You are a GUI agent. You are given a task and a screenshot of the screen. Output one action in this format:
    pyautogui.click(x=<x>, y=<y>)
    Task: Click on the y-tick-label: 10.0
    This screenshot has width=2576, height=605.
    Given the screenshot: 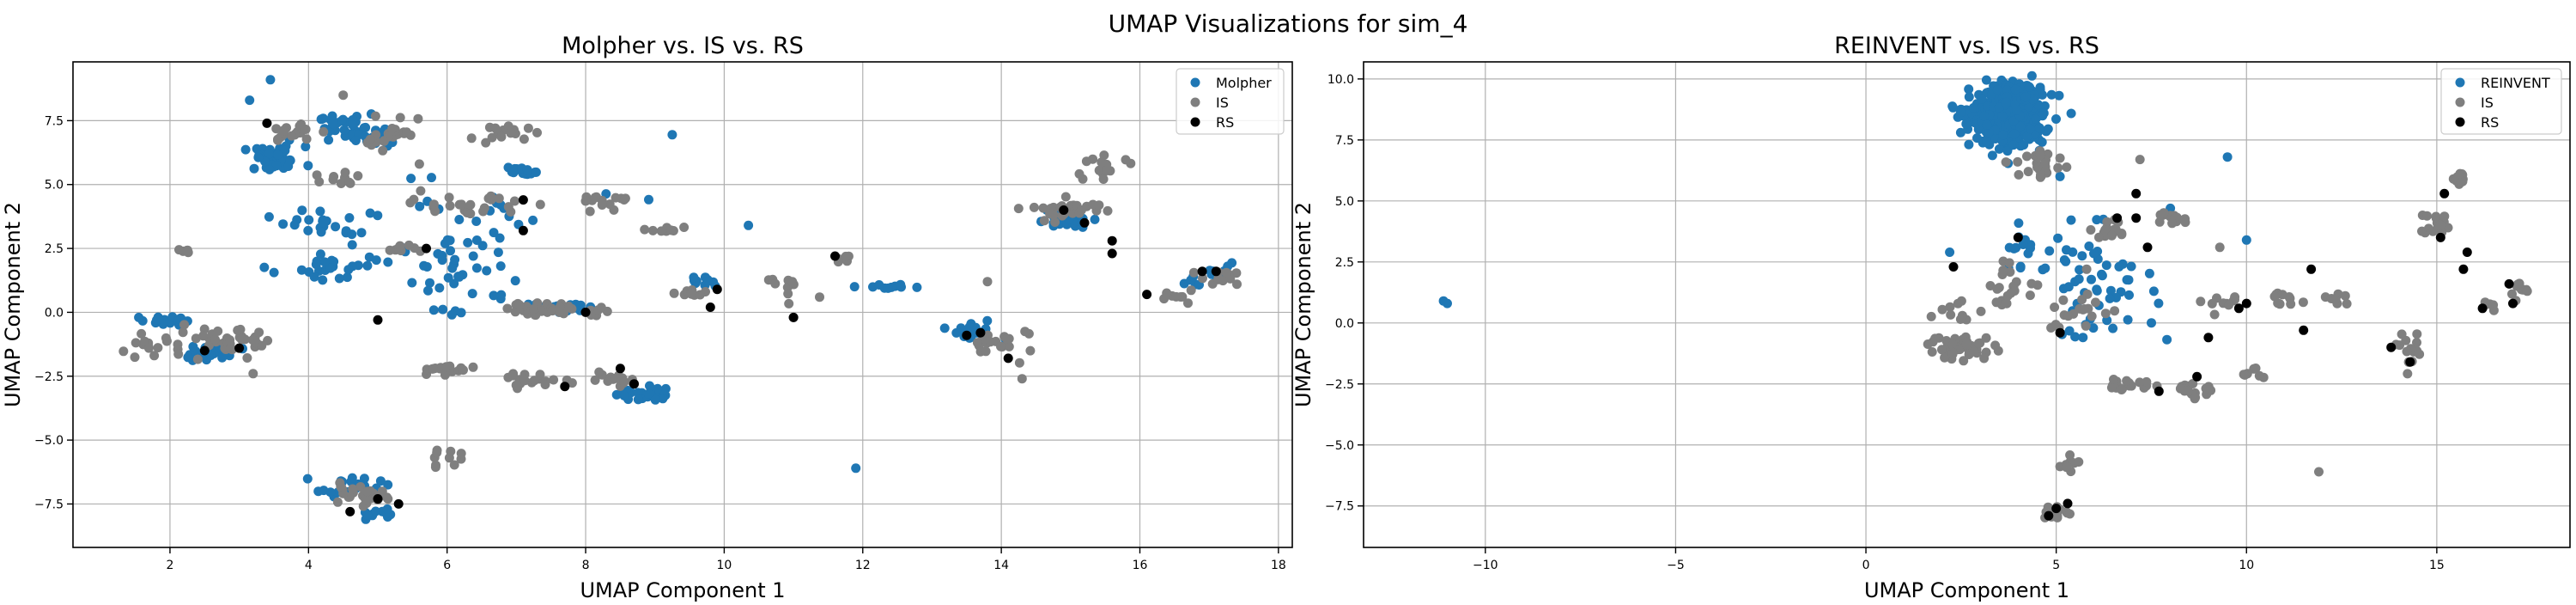 What is the action you would take?
    pyautogui.click(x=1341, y=80)
    